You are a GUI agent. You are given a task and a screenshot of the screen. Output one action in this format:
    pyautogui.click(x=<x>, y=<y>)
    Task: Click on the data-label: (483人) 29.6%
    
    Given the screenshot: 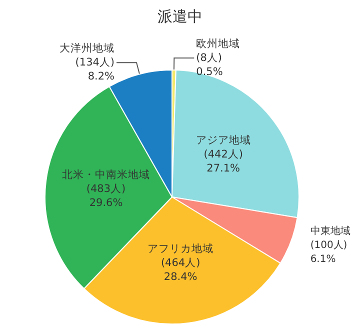 What is the action you would take?
    pyautogui.click(x=106, y=195)
    